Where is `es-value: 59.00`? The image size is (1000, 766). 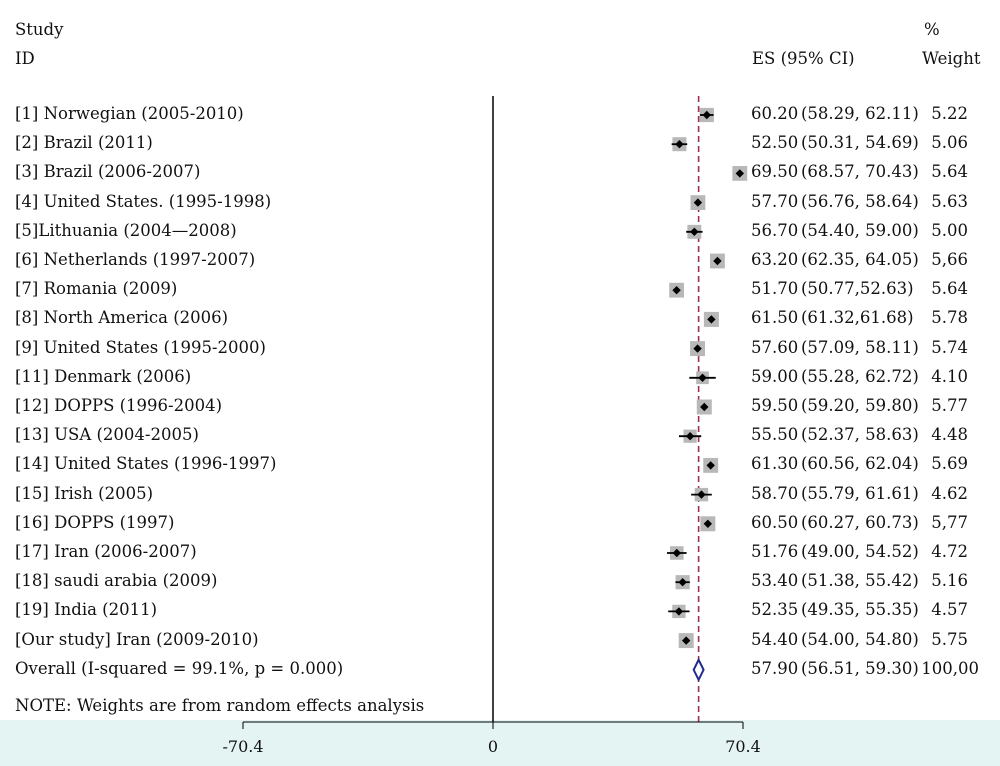 es-value: 59.00 is located at coordinates (775, 376).